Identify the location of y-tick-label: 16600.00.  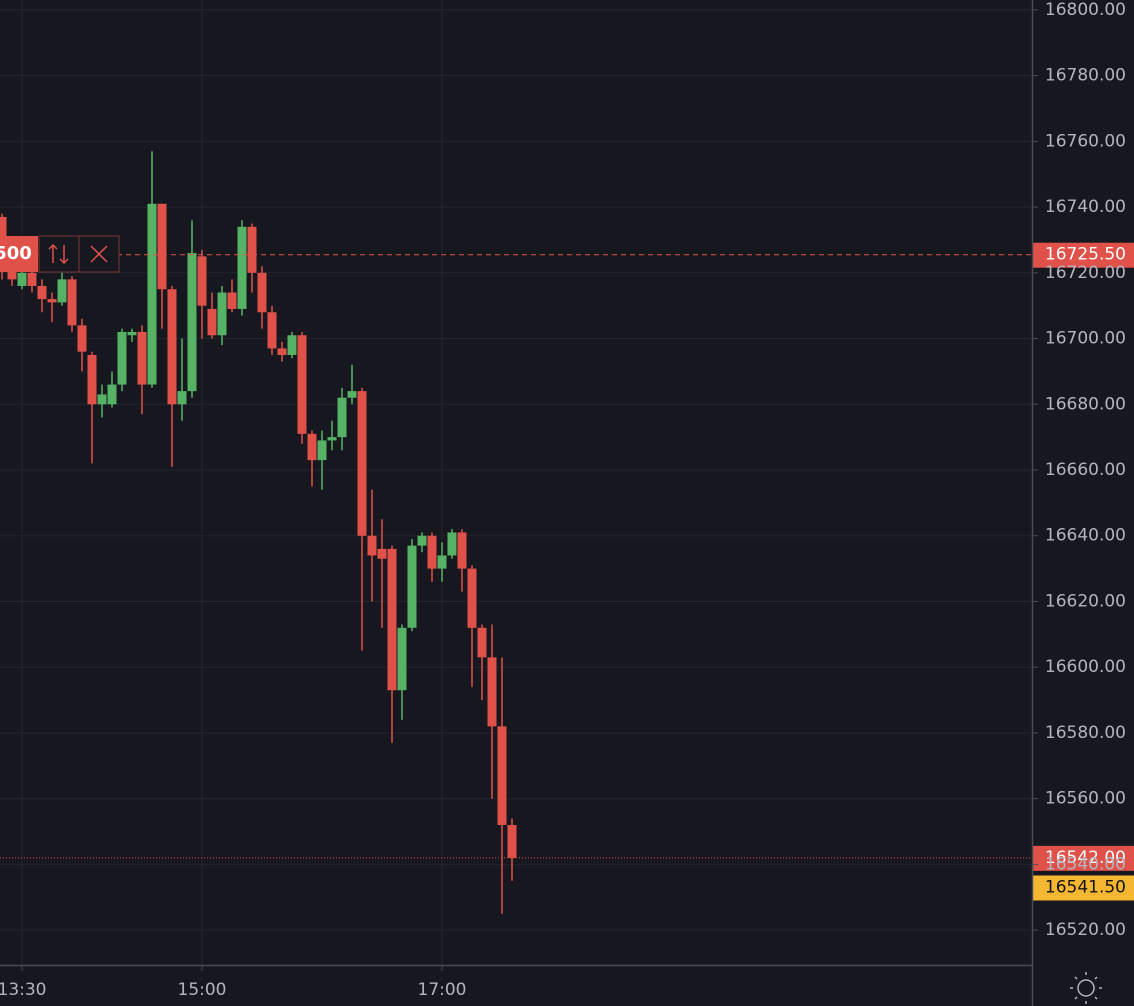
(1085, 667).